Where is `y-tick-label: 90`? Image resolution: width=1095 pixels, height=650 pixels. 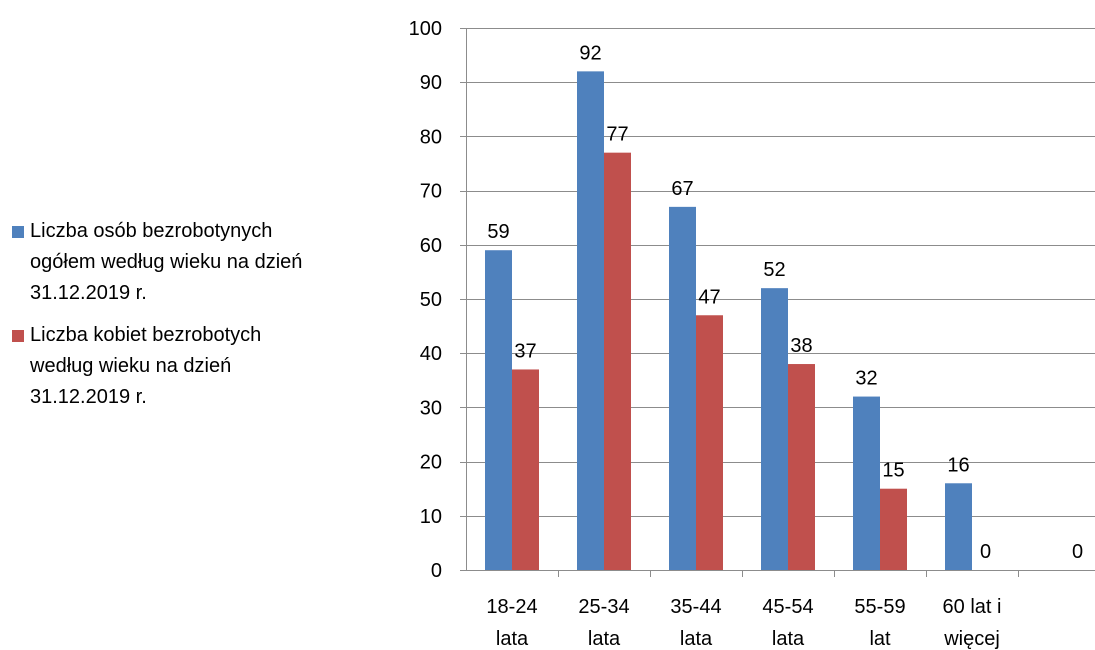
y-tick-label: 90 is located at coordinates (431, 83).